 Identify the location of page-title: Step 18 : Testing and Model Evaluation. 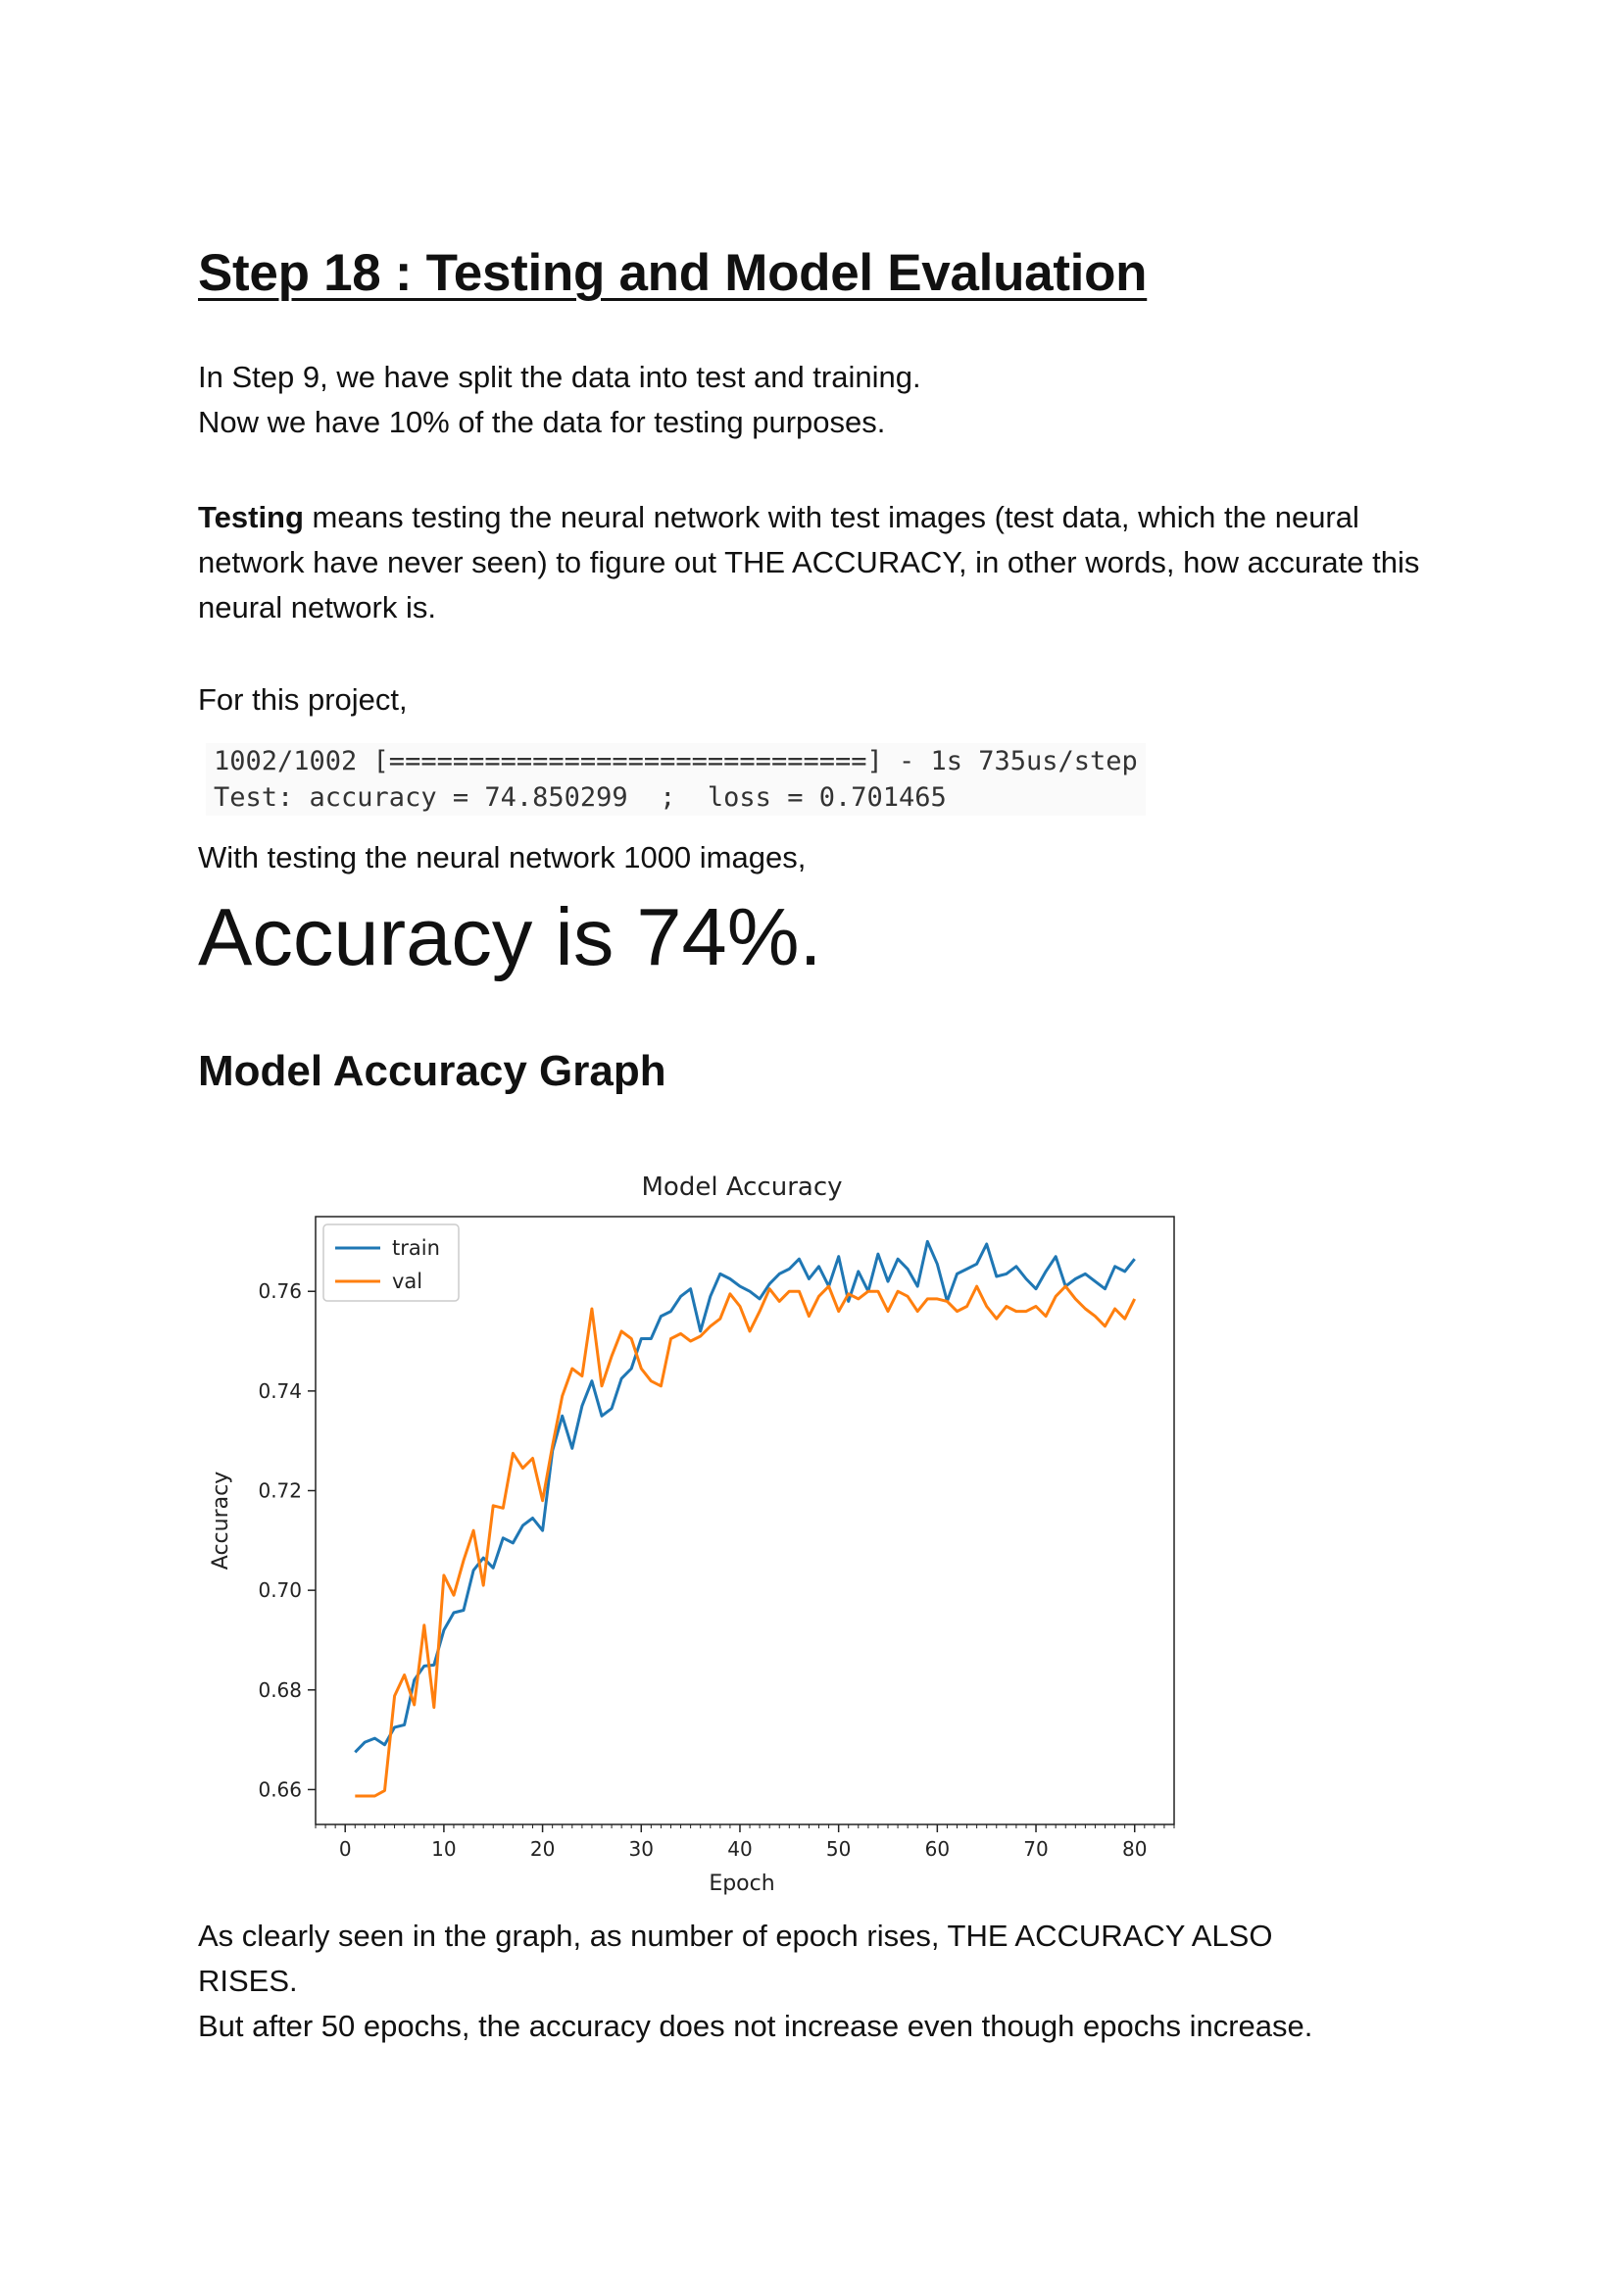
(673, 273).